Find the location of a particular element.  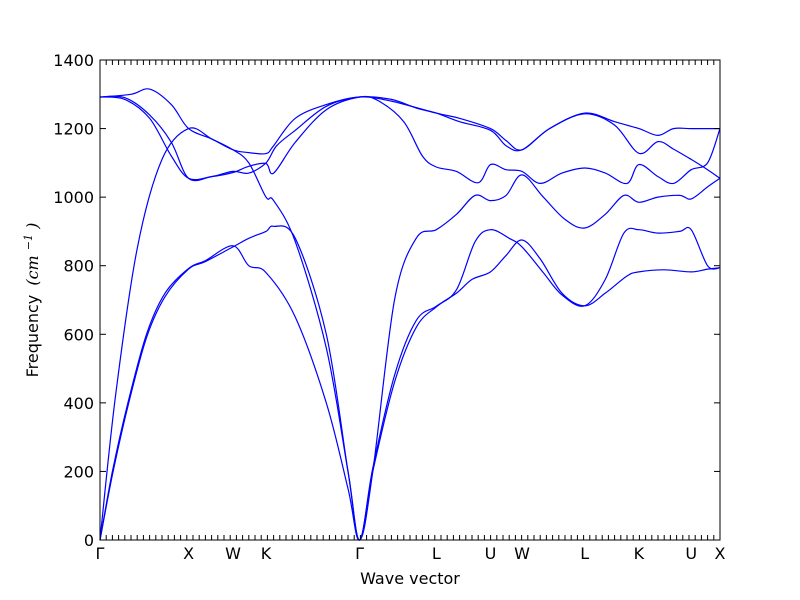

y-tick-label: 1200 is located at coordinates (73, 129).